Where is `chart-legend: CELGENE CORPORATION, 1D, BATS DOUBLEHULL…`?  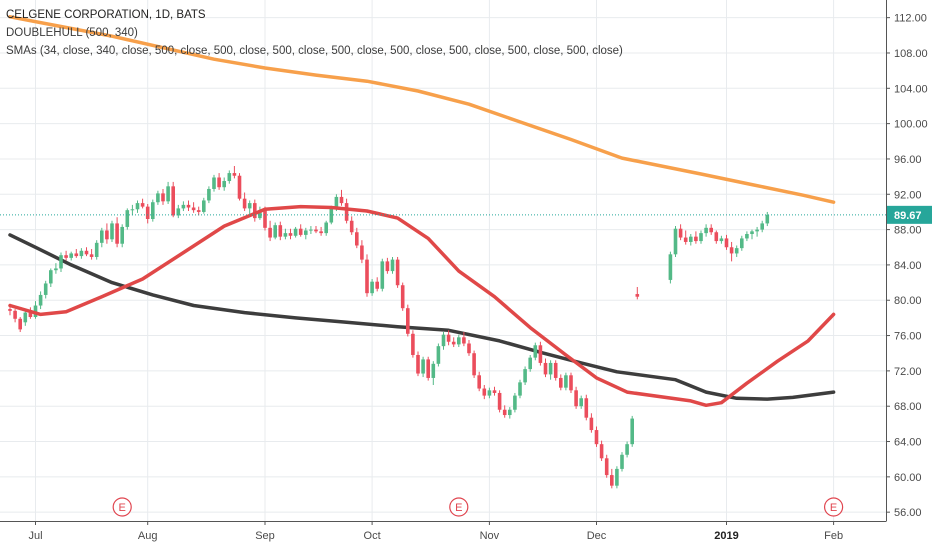
chart-legend: CELGENE CORPORATION, 1D, BATS DOUBLEHULL… is located at coordinates (314, 33).